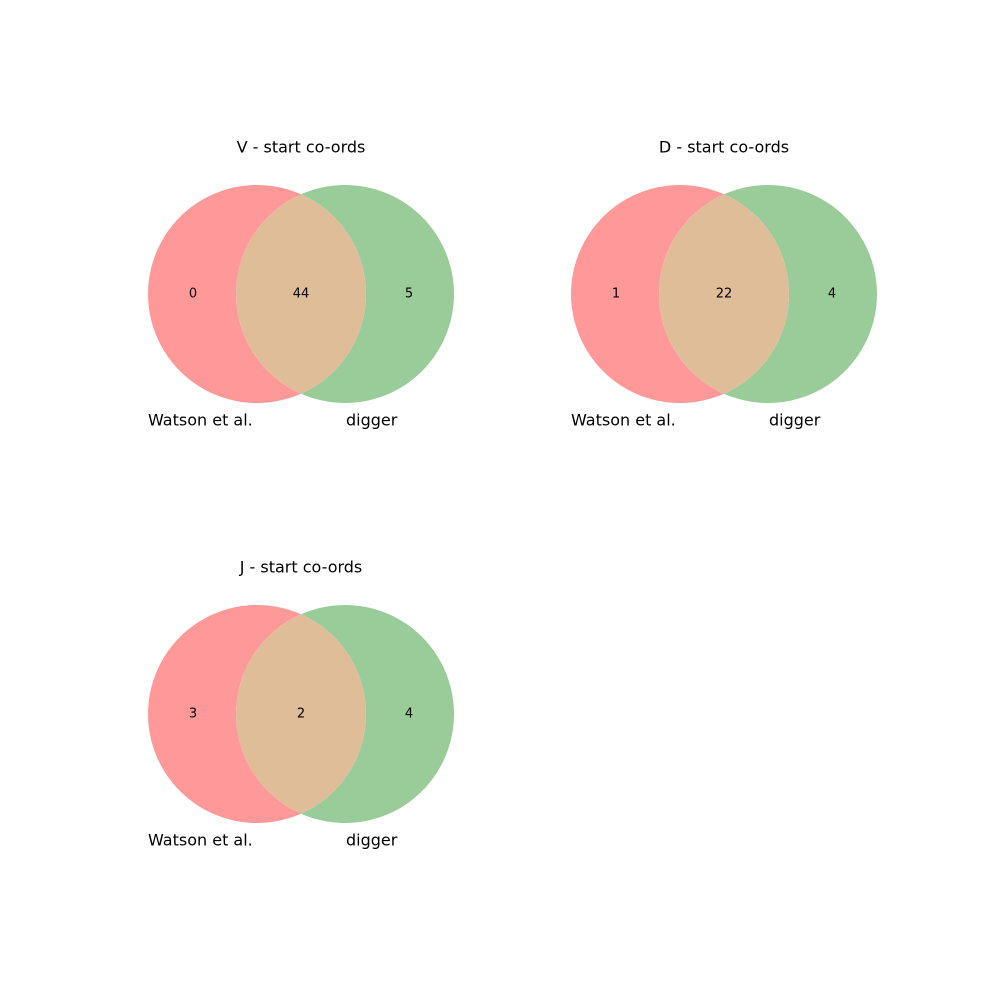 This screenshot has width=1000, height=1000. I want to click on count-intersection: 44, so click(301, 294).